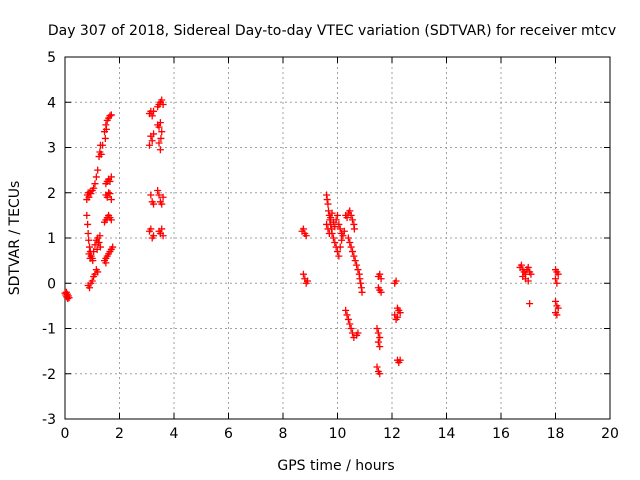 The width and height of the screenshot is (640, 480). What do you see at coordinates (340, 434) in the screenshot?
I see `x-tick-labels: 0 2 4 6 8 10 12 14 16 18 20` at bounding box center [340, 434].